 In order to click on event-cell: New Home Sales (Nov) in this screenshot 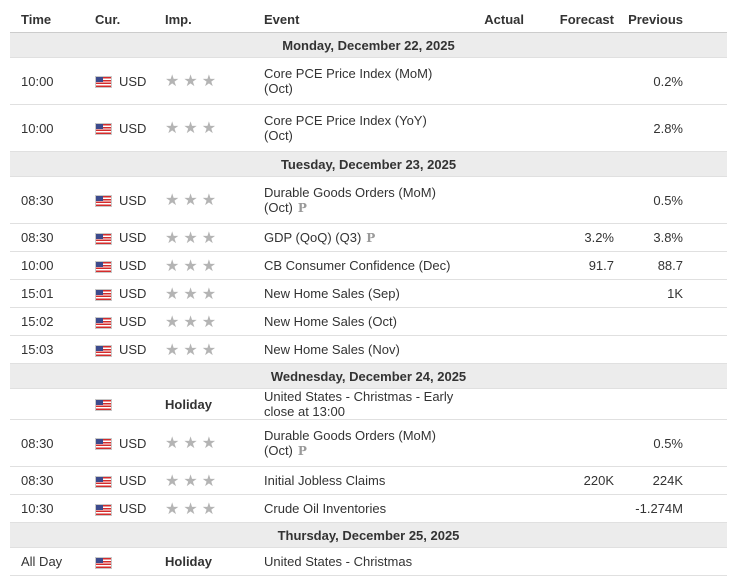, I will do `click(370, 349)`.